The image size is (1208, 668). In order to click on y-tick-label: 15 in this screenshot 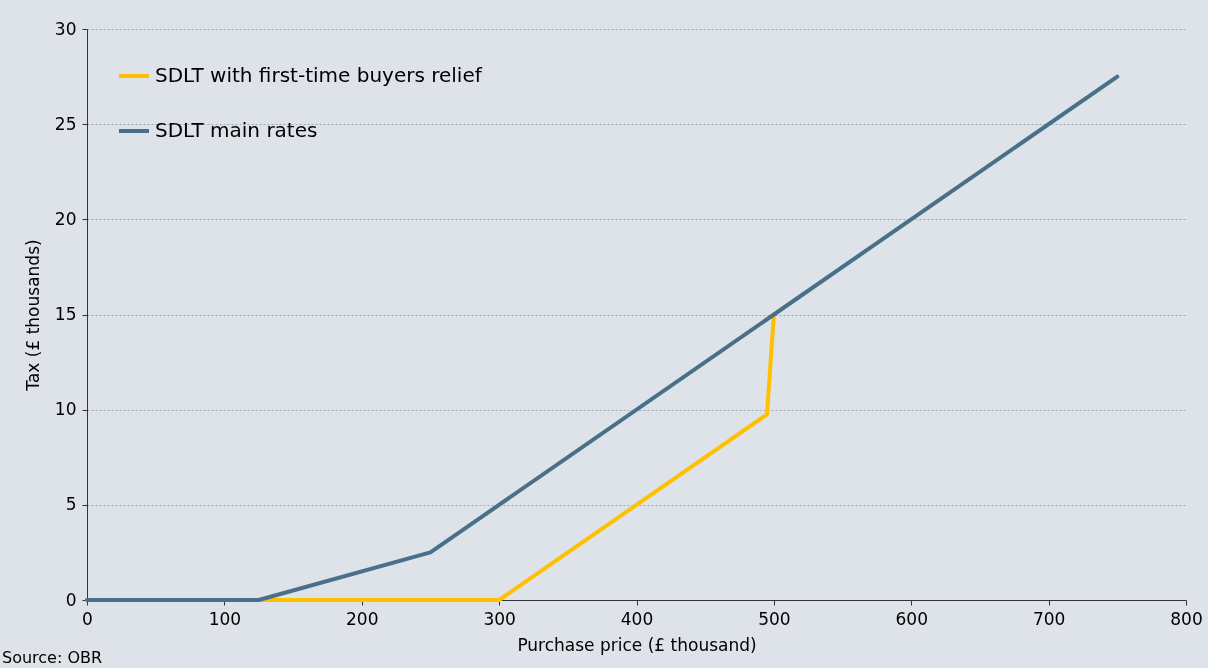, I will do `click(65, 314)`.